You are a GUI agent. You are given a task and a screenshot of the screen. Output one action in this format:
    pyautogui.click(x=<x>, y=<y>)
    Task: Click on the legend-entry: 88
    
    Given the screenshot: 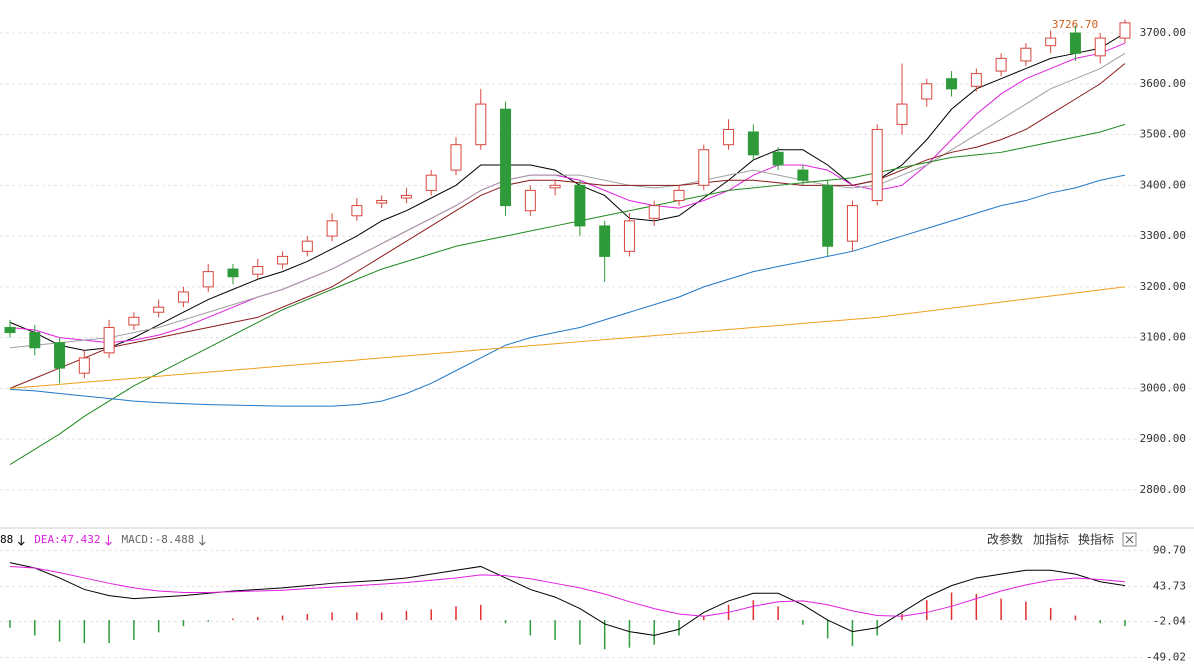 What is the action you would take?
    pyautogui.click(x=6, y=539)
    